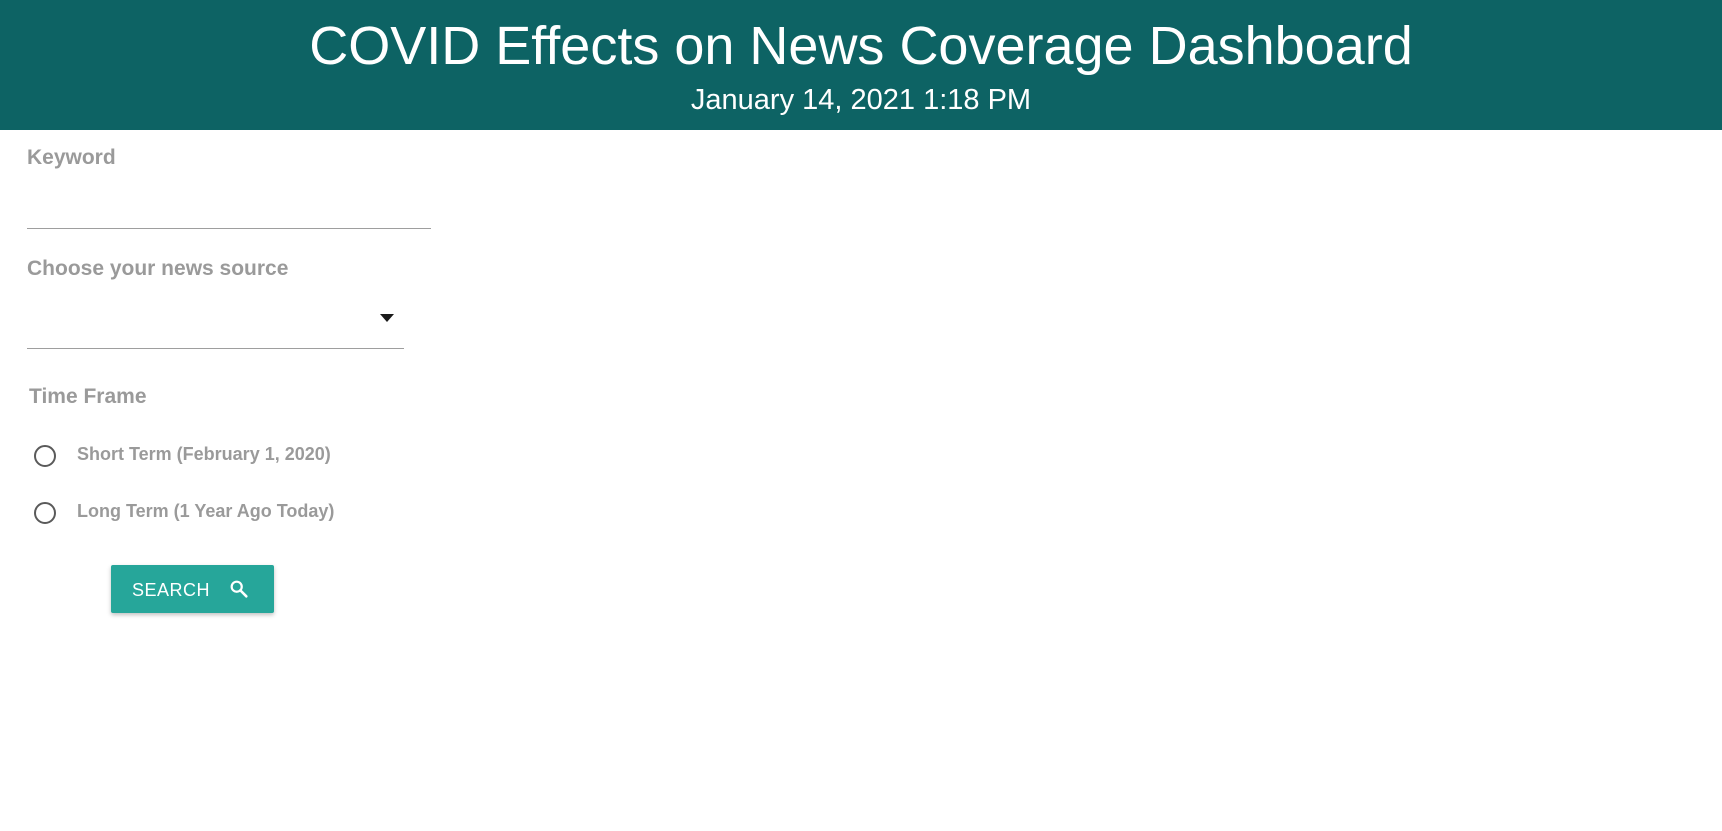 The image size is (1722, 831). I want to click on keyword-label: Keyword, so click(71, 157).